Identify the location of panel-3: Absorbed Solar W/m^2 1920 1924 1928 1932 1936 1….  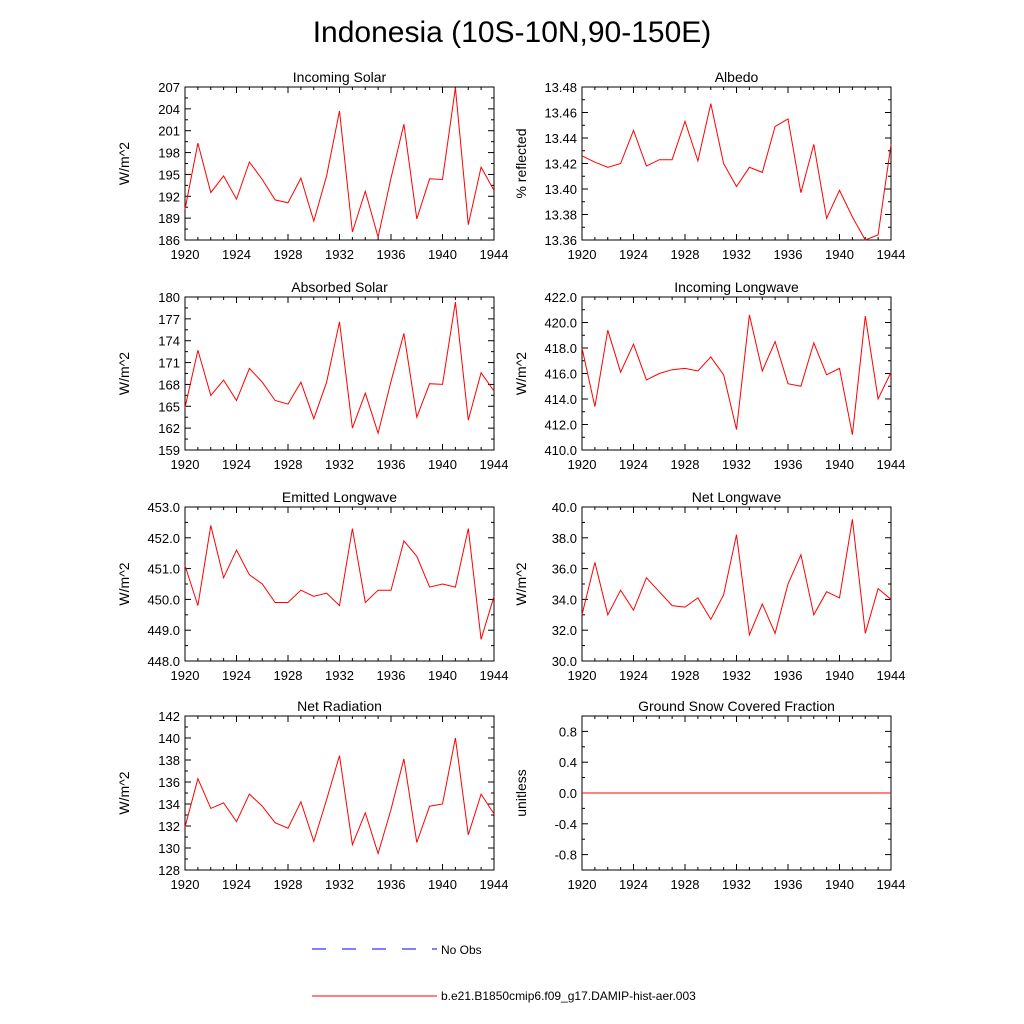
(312, 375).